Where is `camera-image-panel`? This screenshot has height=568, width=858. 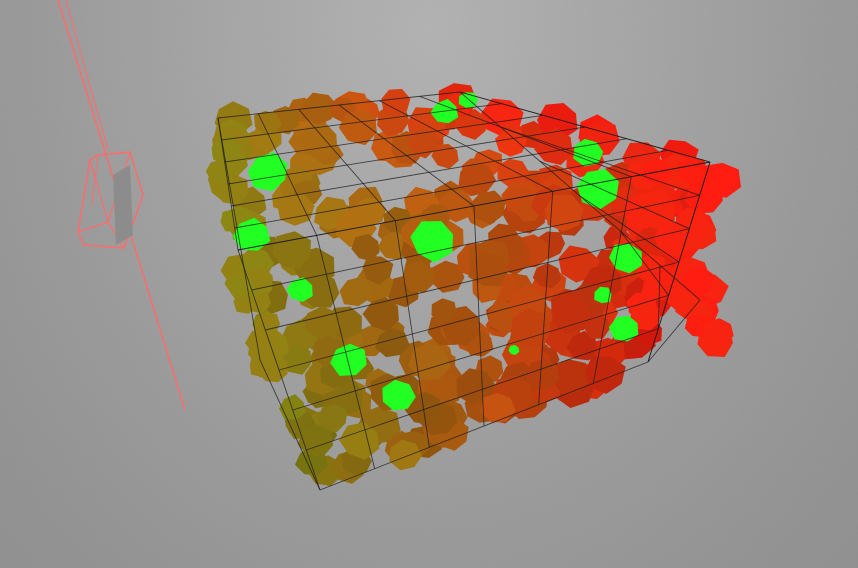 camera-image-panel is located at coordinates (123, 205).